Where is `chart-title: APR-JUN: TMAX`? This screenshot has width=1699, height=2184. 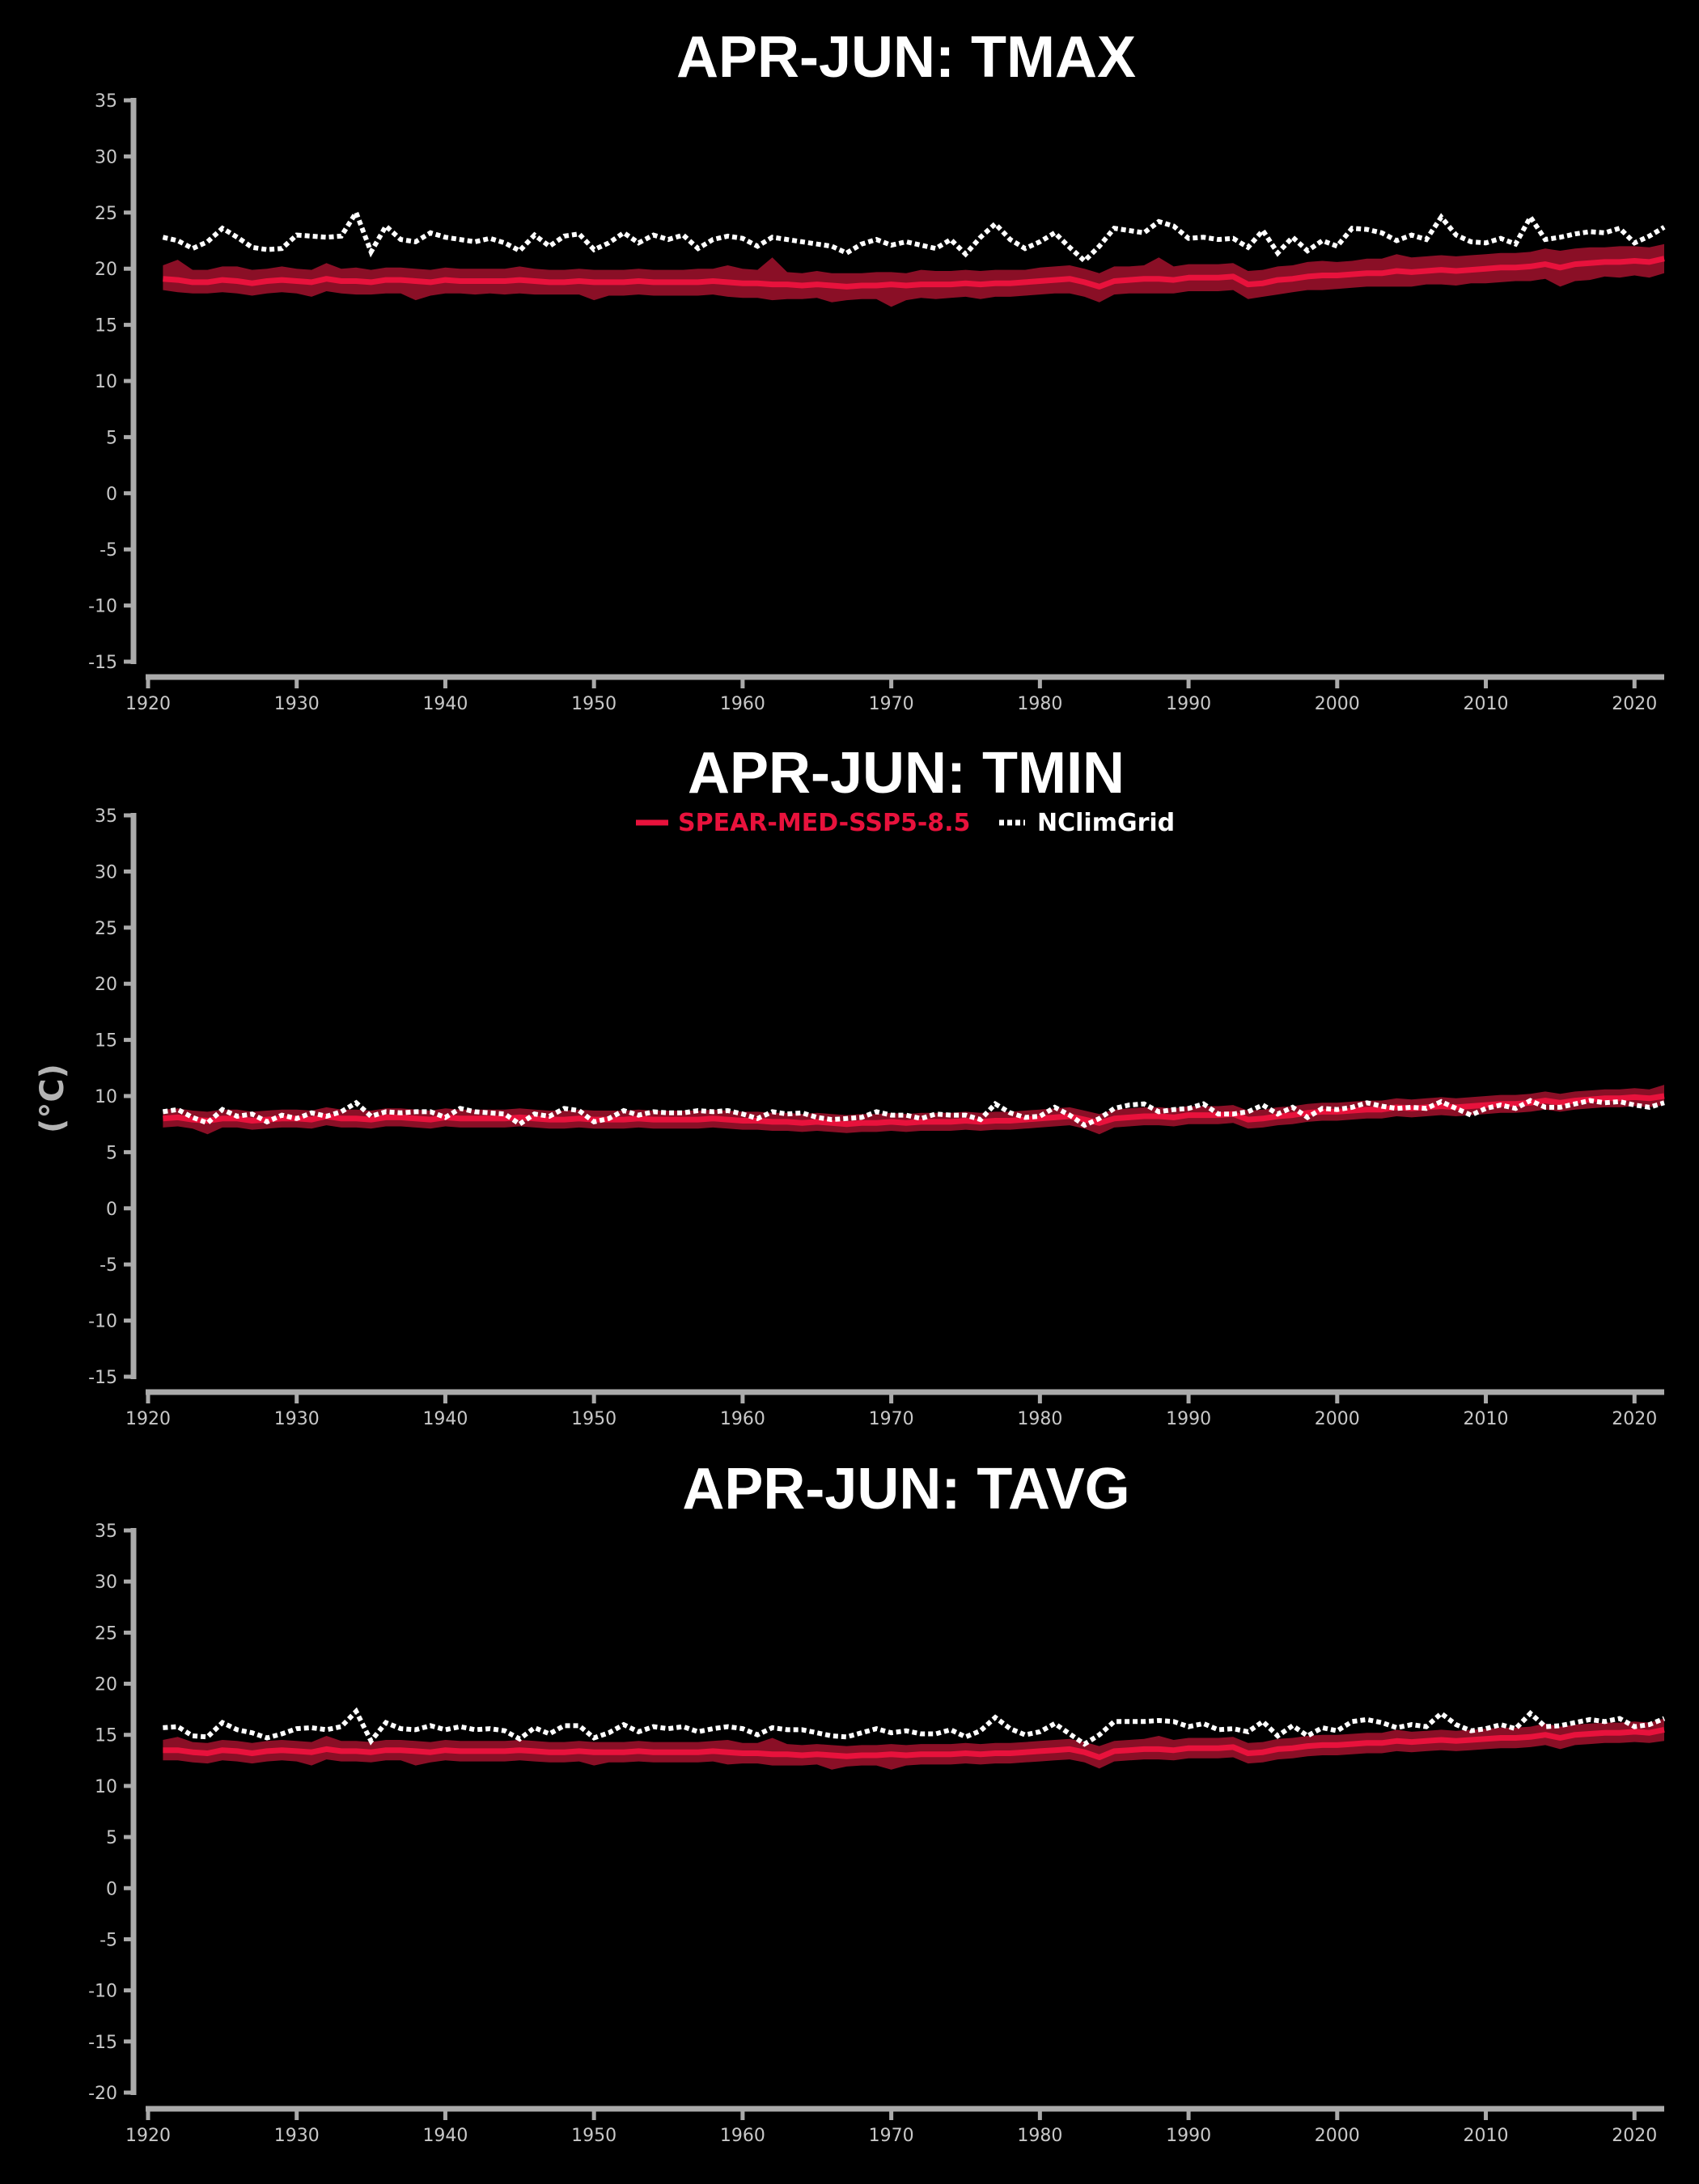
chart-title: APR-JUN: TMAX is located at coordinates (906, 57).